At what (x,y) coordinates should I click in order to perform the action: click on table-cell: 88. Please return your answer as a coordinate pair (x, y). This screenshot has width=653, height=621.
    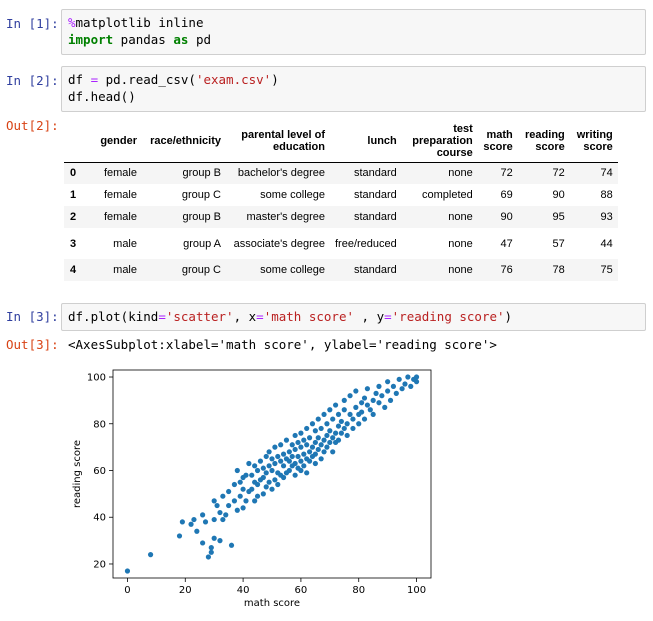
    Looking at the image, I should click on (606, 195).